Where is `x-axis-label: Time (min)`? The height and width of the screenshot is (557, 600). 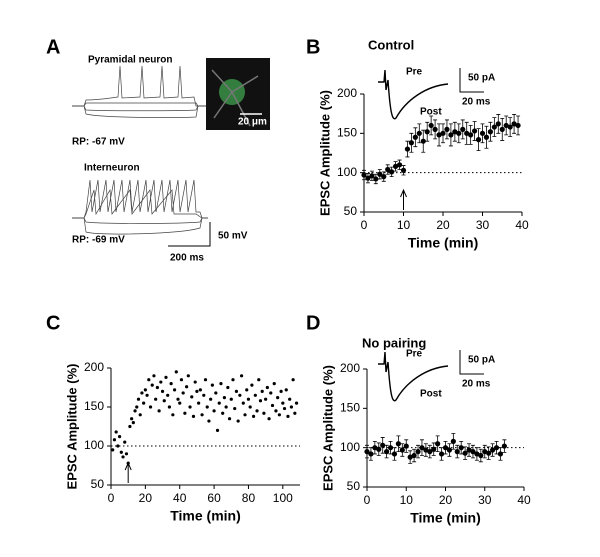
x-axis-label: Time (min) is located at coordinates (445, 518).